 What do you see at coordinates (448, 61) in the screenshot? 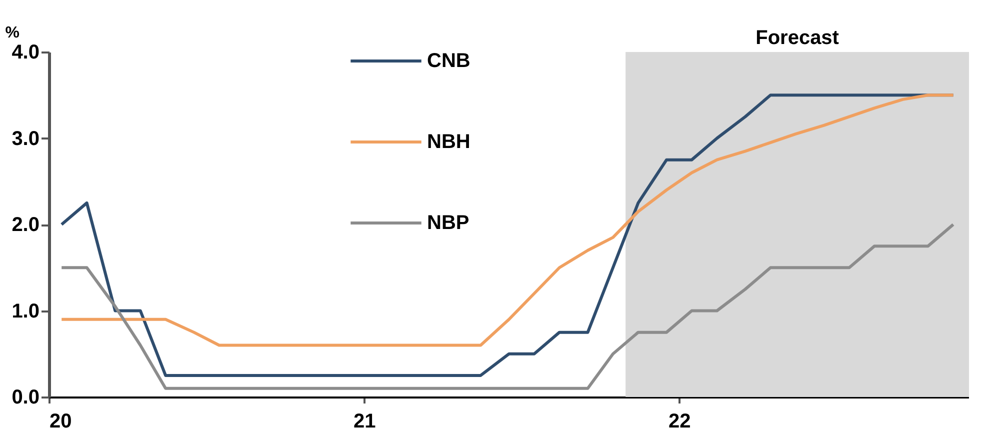
I see `legend-label: CNB` at bounding box center [448, 61].